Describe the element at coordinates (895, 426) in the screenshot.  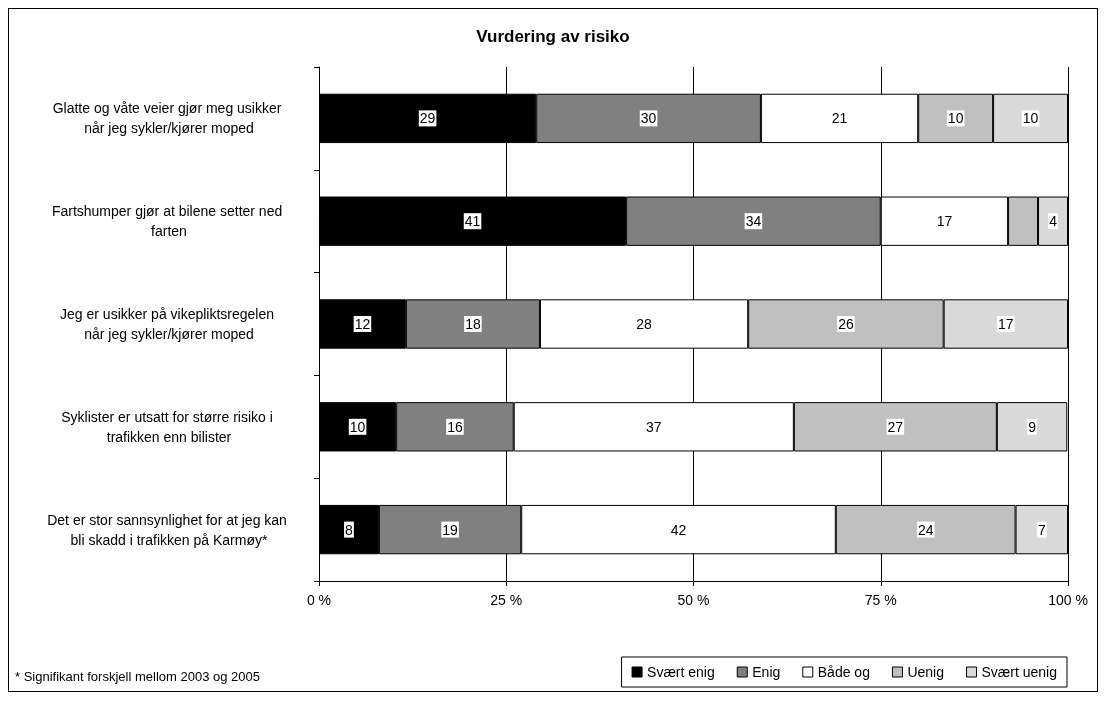
I see `data-label: 27` at that location.